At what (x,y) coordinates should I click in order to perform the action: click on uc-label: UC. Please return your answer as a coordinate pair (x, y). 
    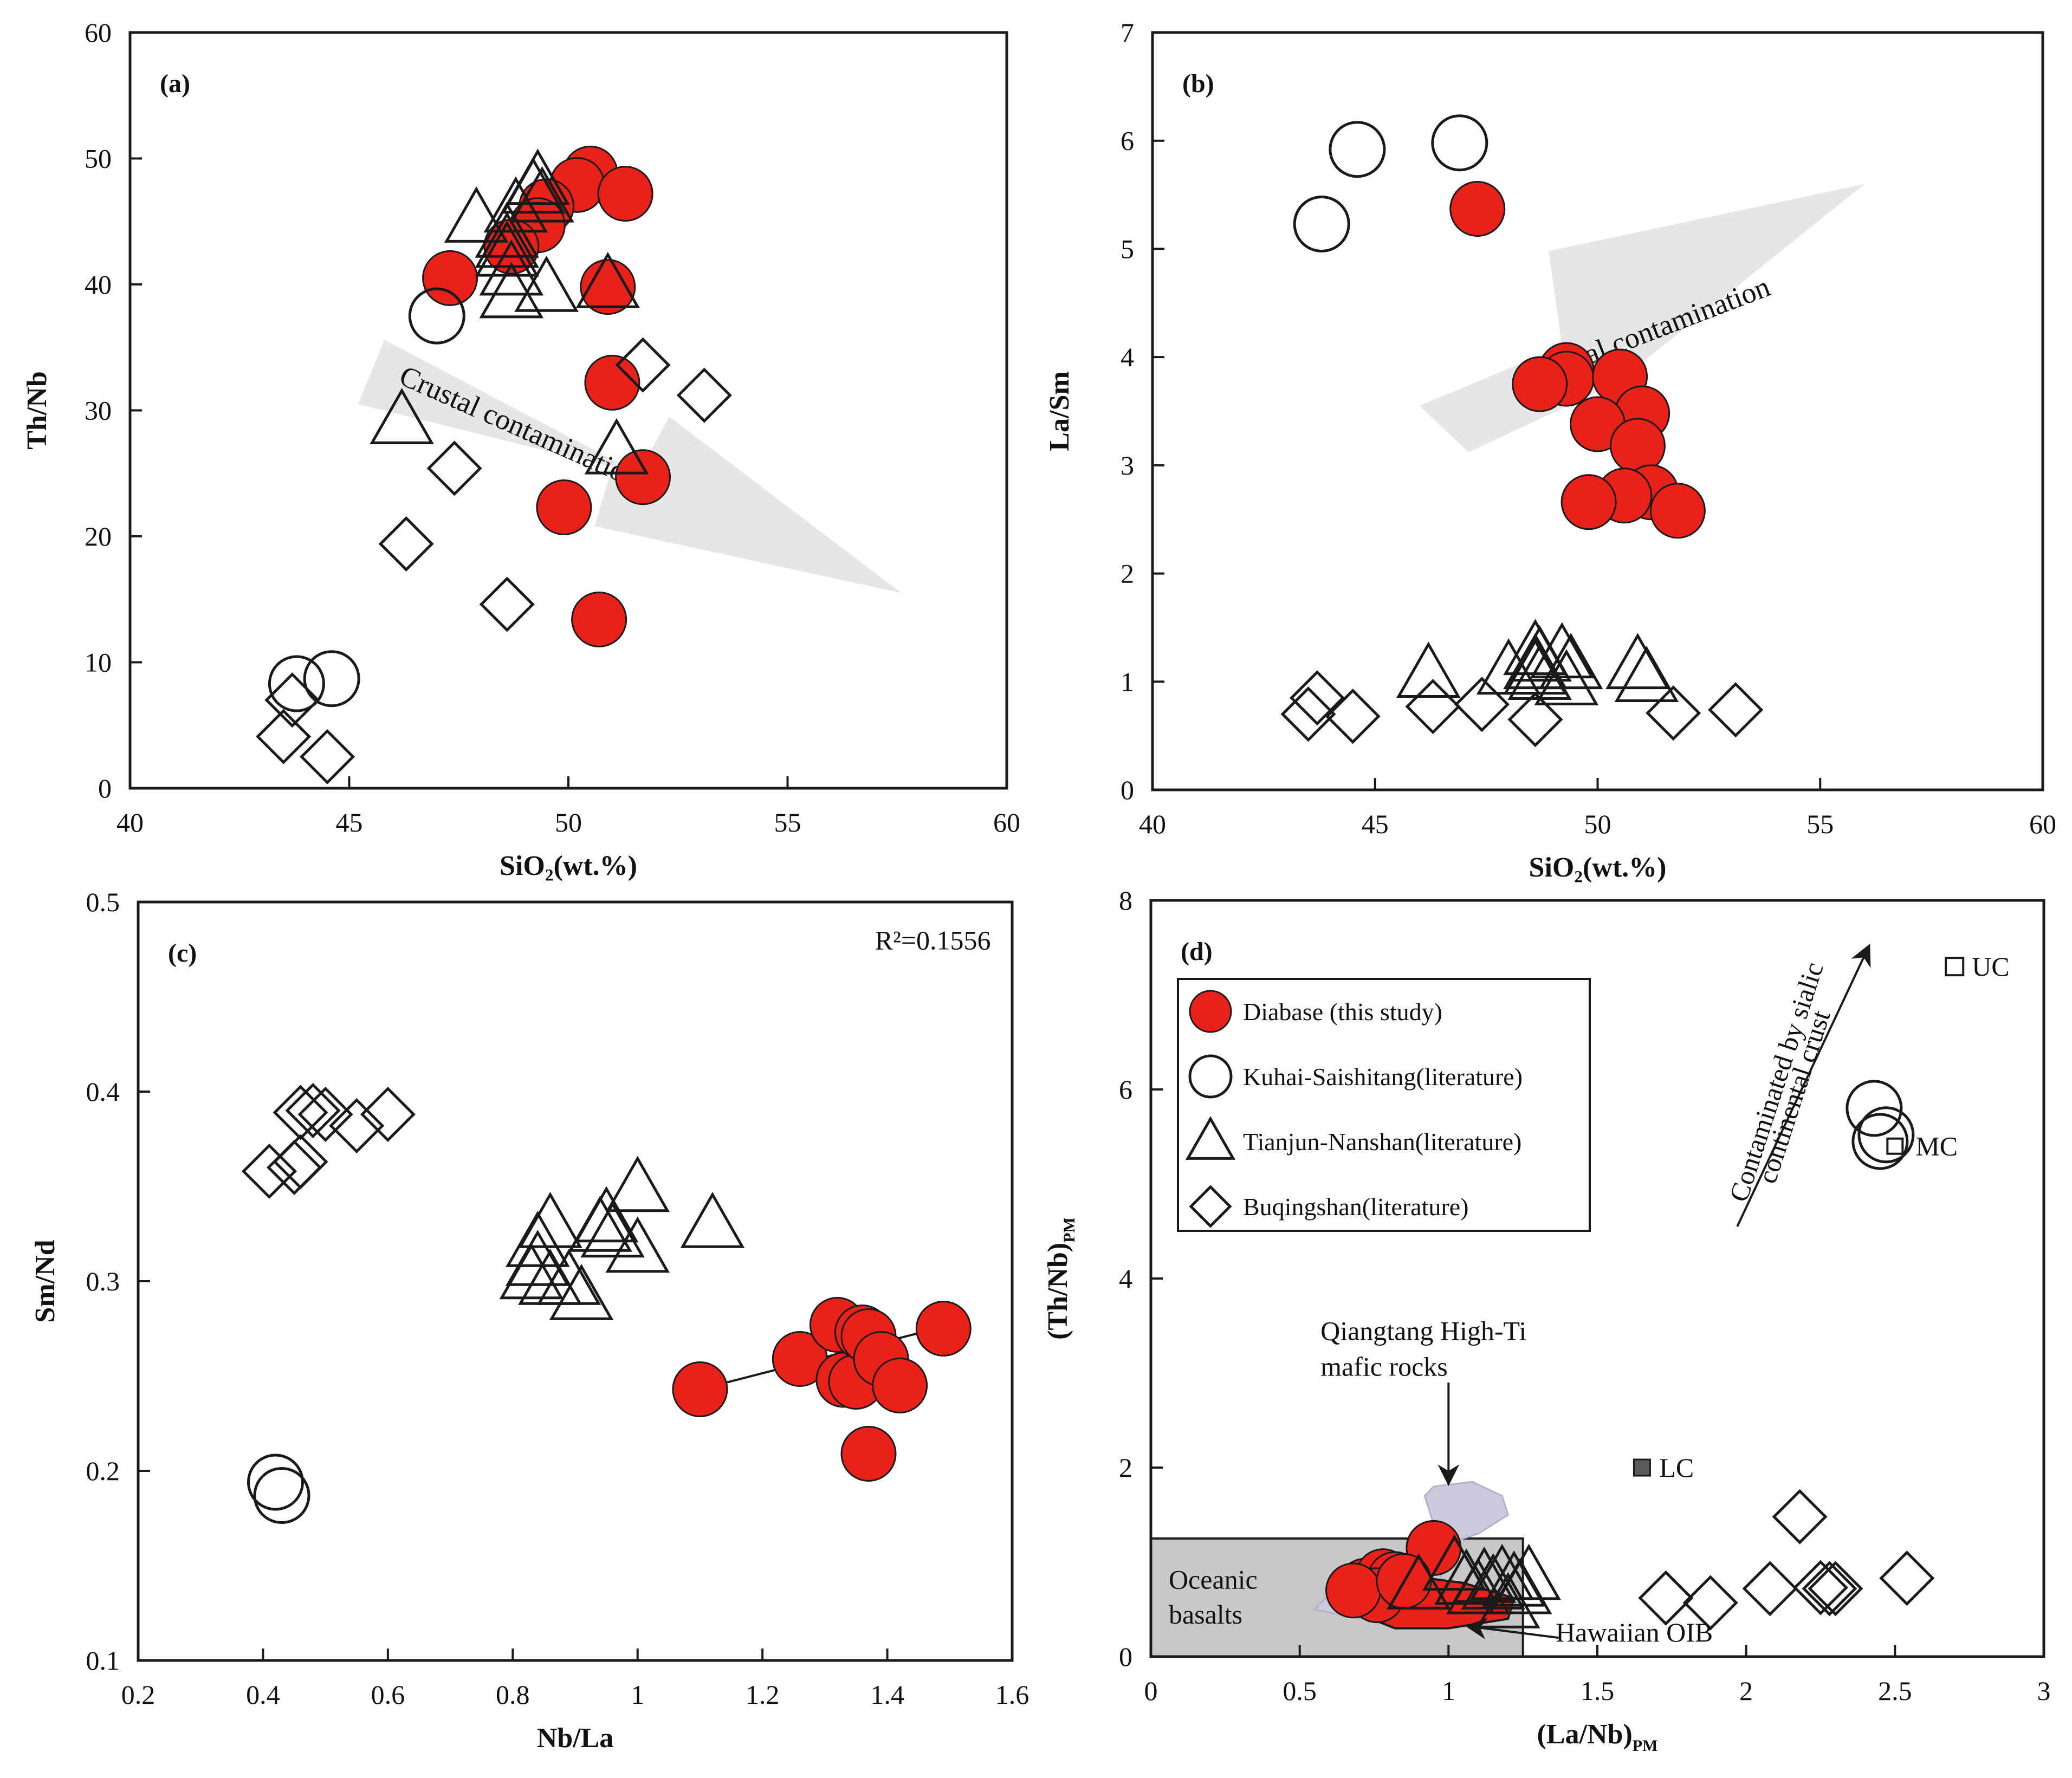
    Looking at the image, I should click on (1990, 966).